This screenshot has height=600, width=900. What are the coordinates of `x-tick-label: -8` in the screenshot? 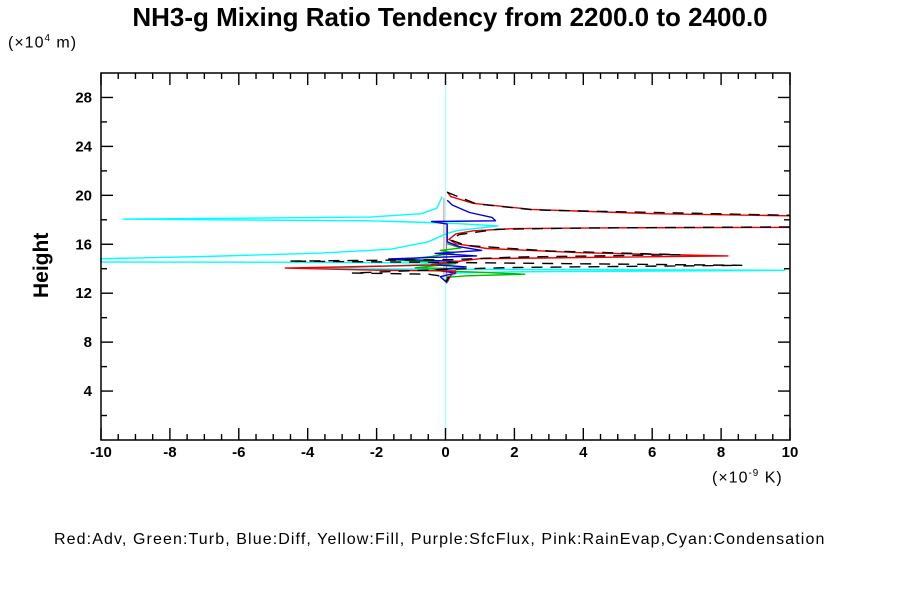 It's located at (169, 452).